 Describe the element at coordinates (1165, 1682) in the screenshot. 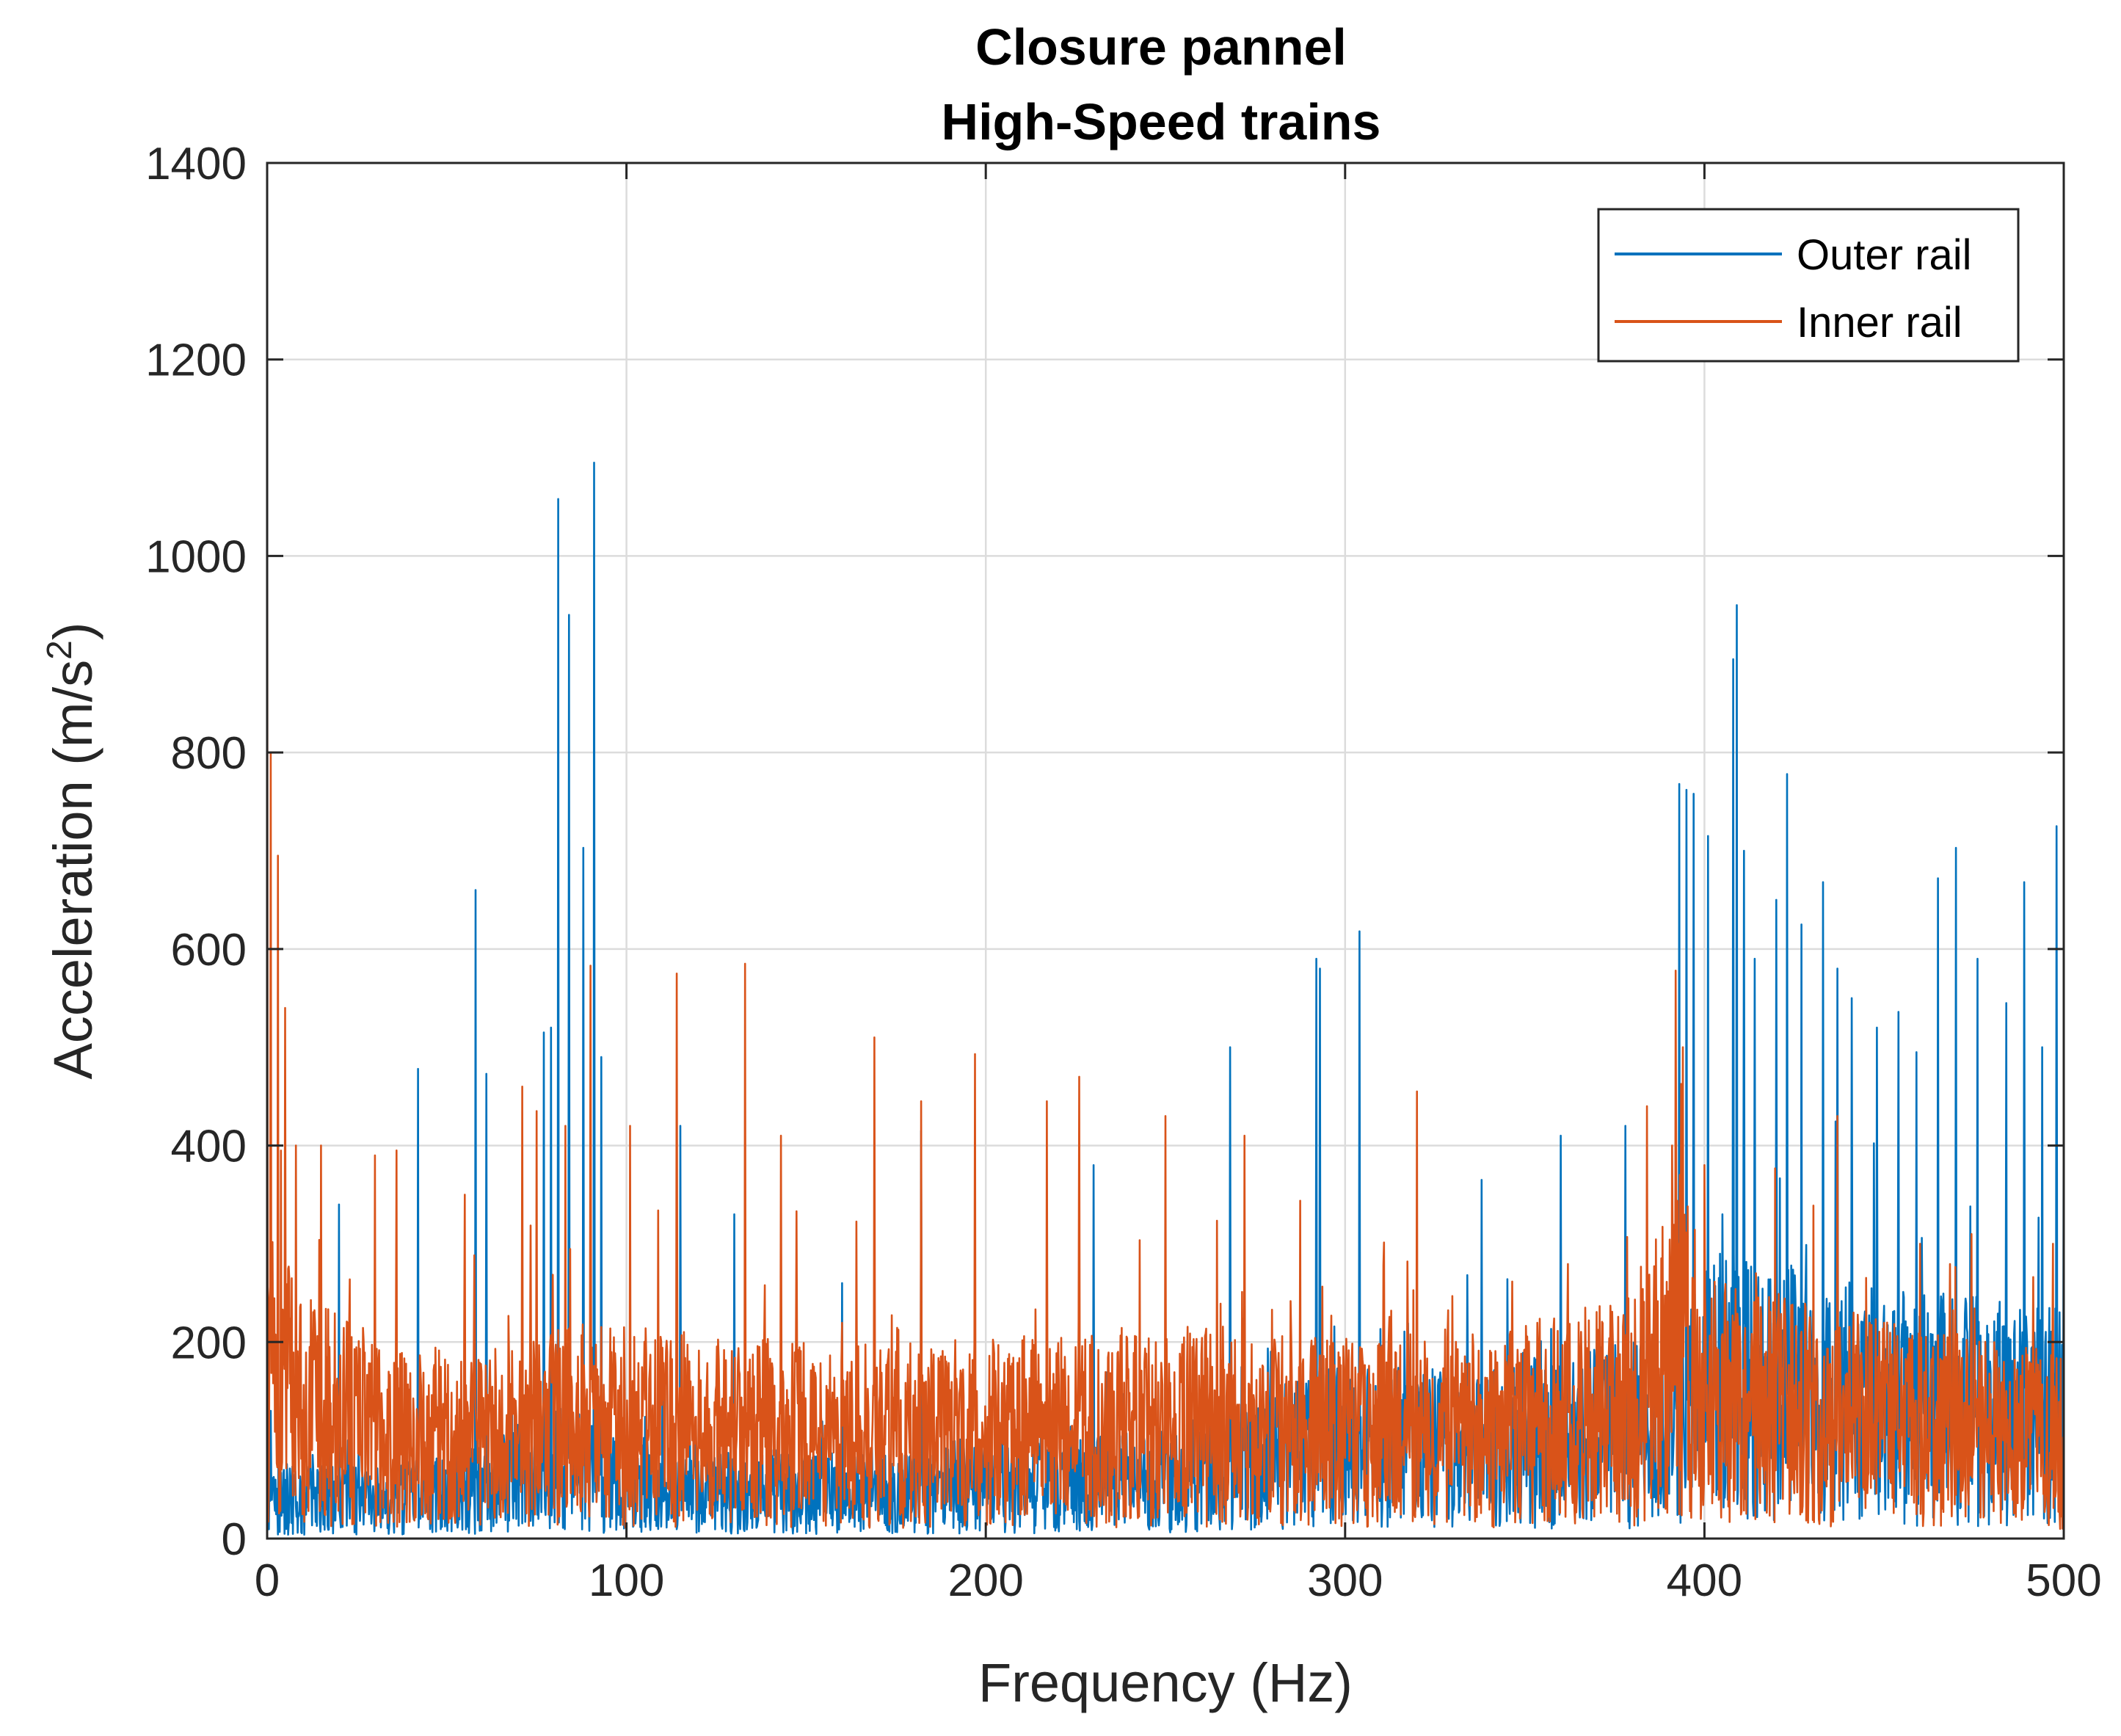

I see `x-axis-label: Frequency (Hz)` at that location.